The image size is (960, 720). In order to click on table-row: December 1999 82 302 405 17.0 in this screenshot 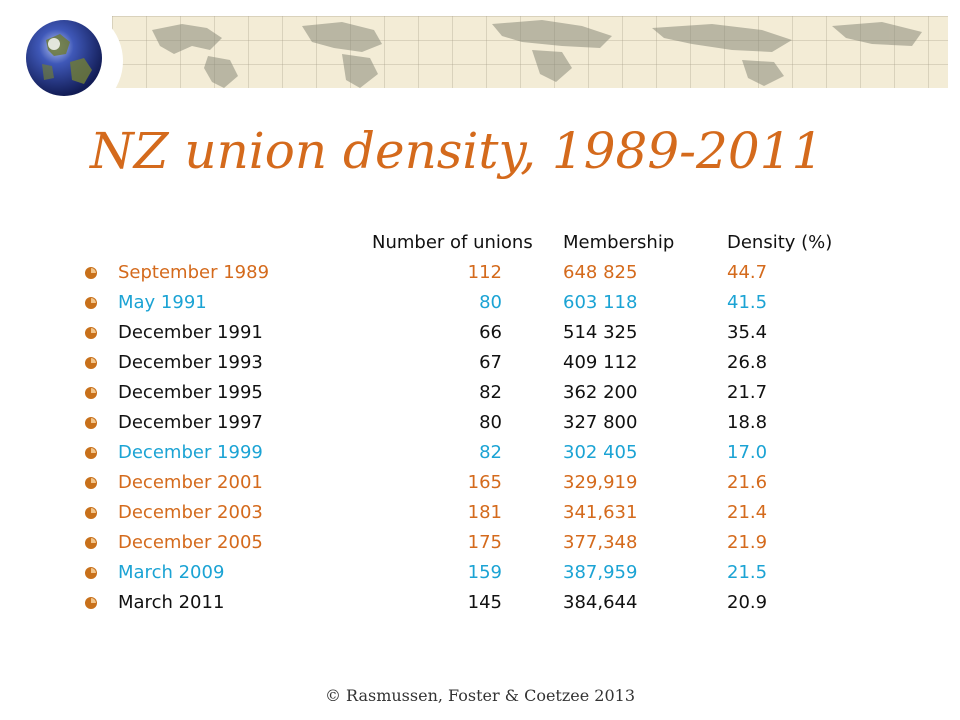, I will do `click(480, 455)`.